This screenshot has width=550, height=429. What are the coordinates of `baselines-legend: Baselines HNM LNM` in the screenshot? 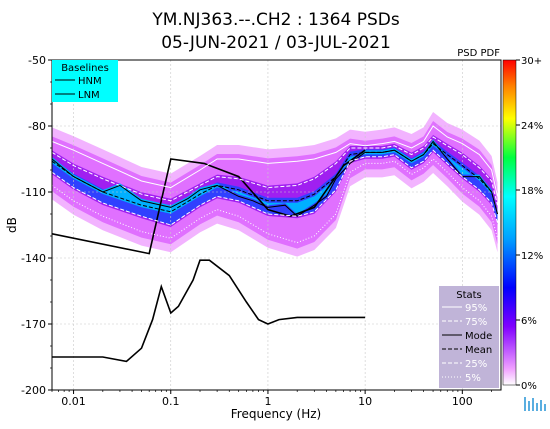 It's located at (85, 81).